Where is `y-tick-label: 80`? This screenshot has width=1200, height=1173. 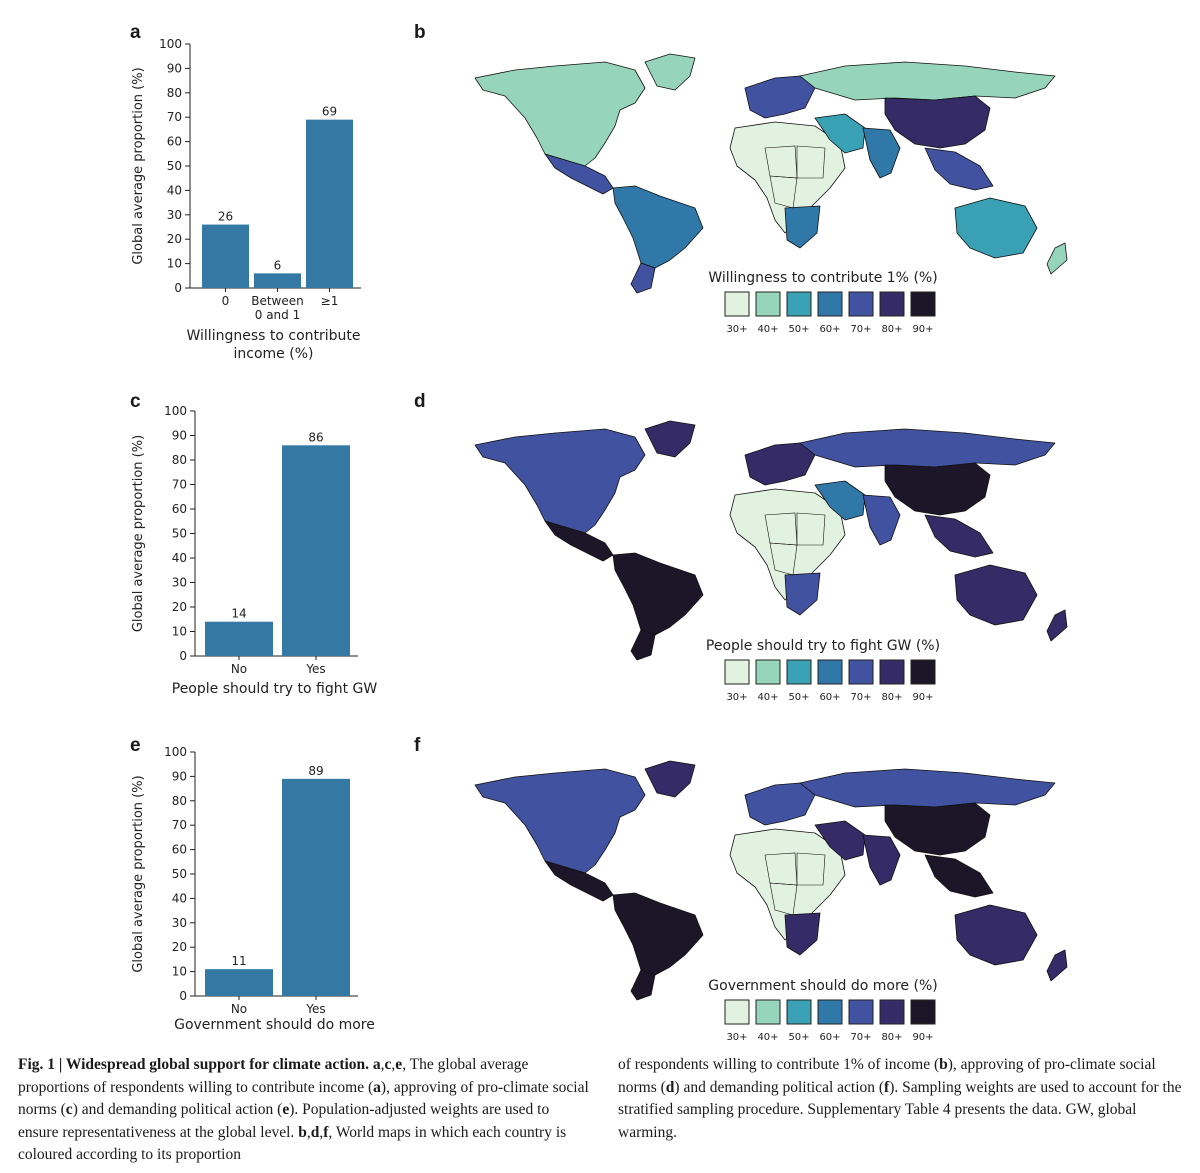
y-tick-label: 80 is located at coordinates (174, 93).